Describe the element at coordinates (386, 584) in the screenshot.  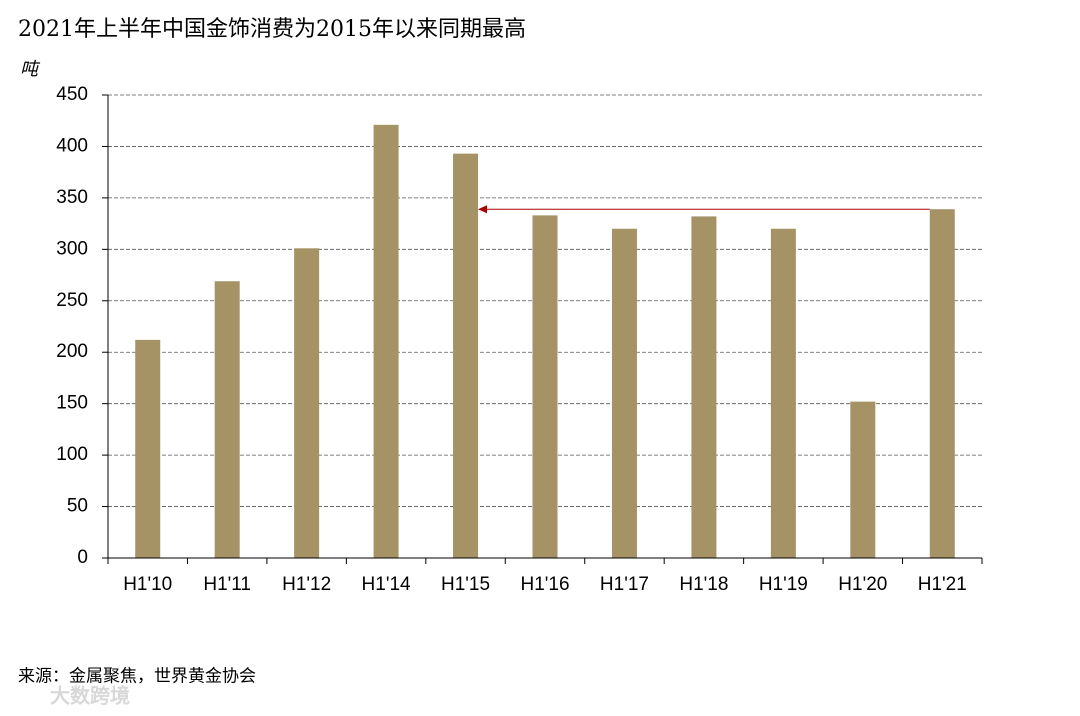
I see `x-tick-label: H1'14` at that location.